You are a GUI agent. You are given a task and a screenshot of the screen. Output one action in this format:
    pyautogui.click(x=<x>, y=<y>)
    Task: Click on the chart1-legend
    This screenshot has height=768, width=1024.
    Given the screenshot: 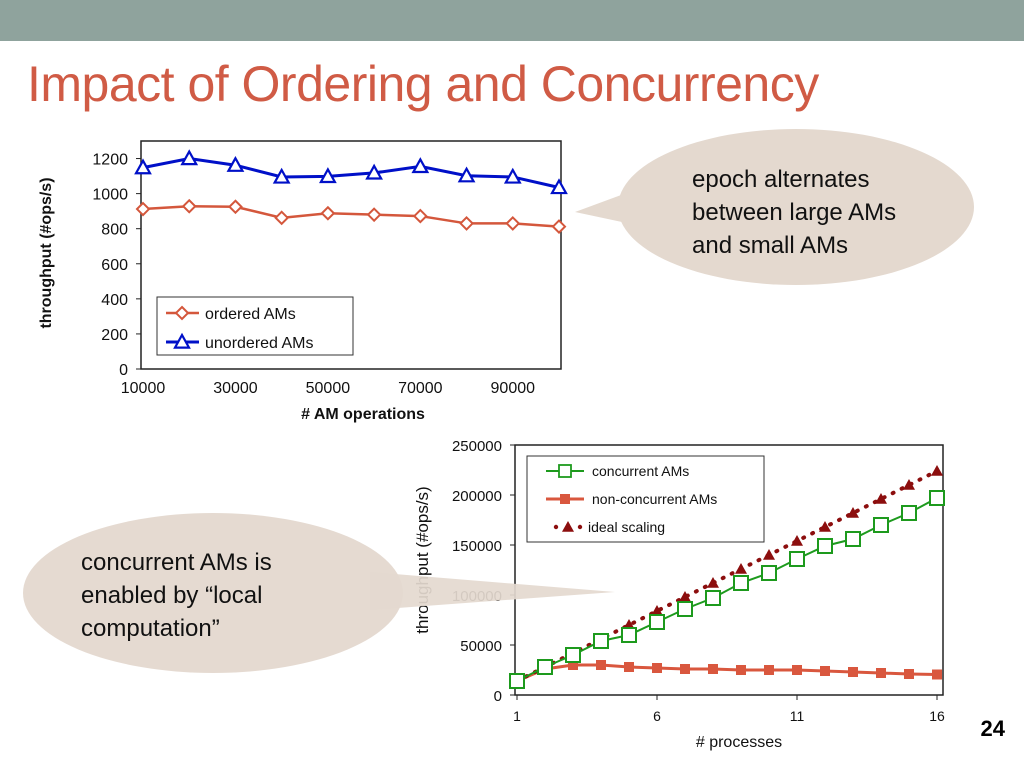 What is the action you would take?
    pyautogui.click(x=255, y=326)
    